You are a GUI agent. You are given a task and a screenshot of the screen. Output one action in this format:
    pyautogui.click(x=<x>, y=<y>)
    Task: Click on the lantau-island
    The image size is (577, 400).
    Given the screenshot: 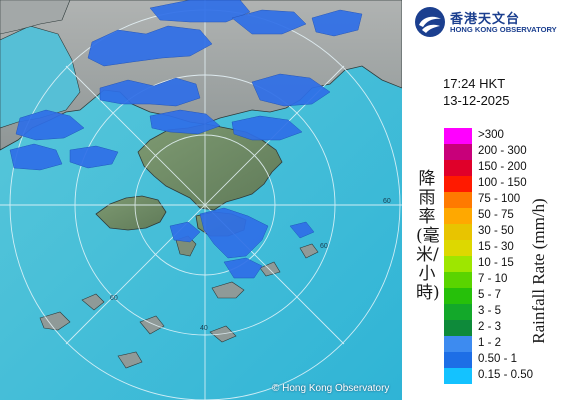 What is the action you would take?
    pyautogui.click(x=131, y=213)
    